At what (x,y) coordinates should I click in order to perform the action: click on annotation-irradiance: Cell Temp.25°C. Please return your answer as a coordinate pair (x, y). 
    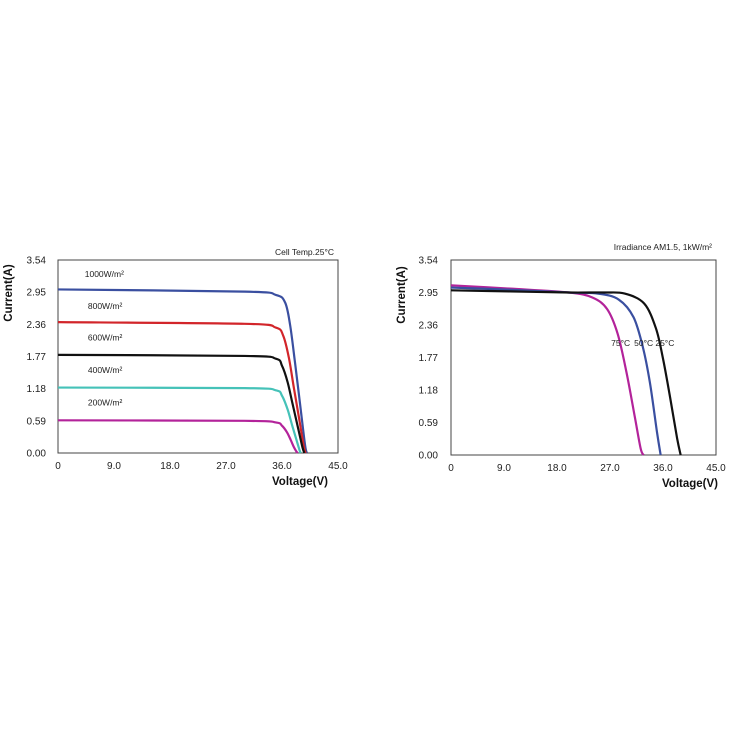
    Looking at the image, I should click on (304, 252).